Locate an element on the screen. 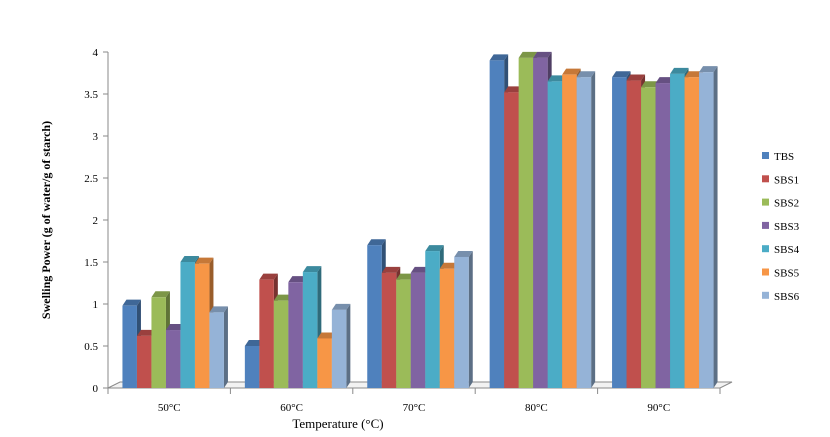 This screenshot has height=437, width=830. legend-item: SBS4 is located at coordinates (781, 250).